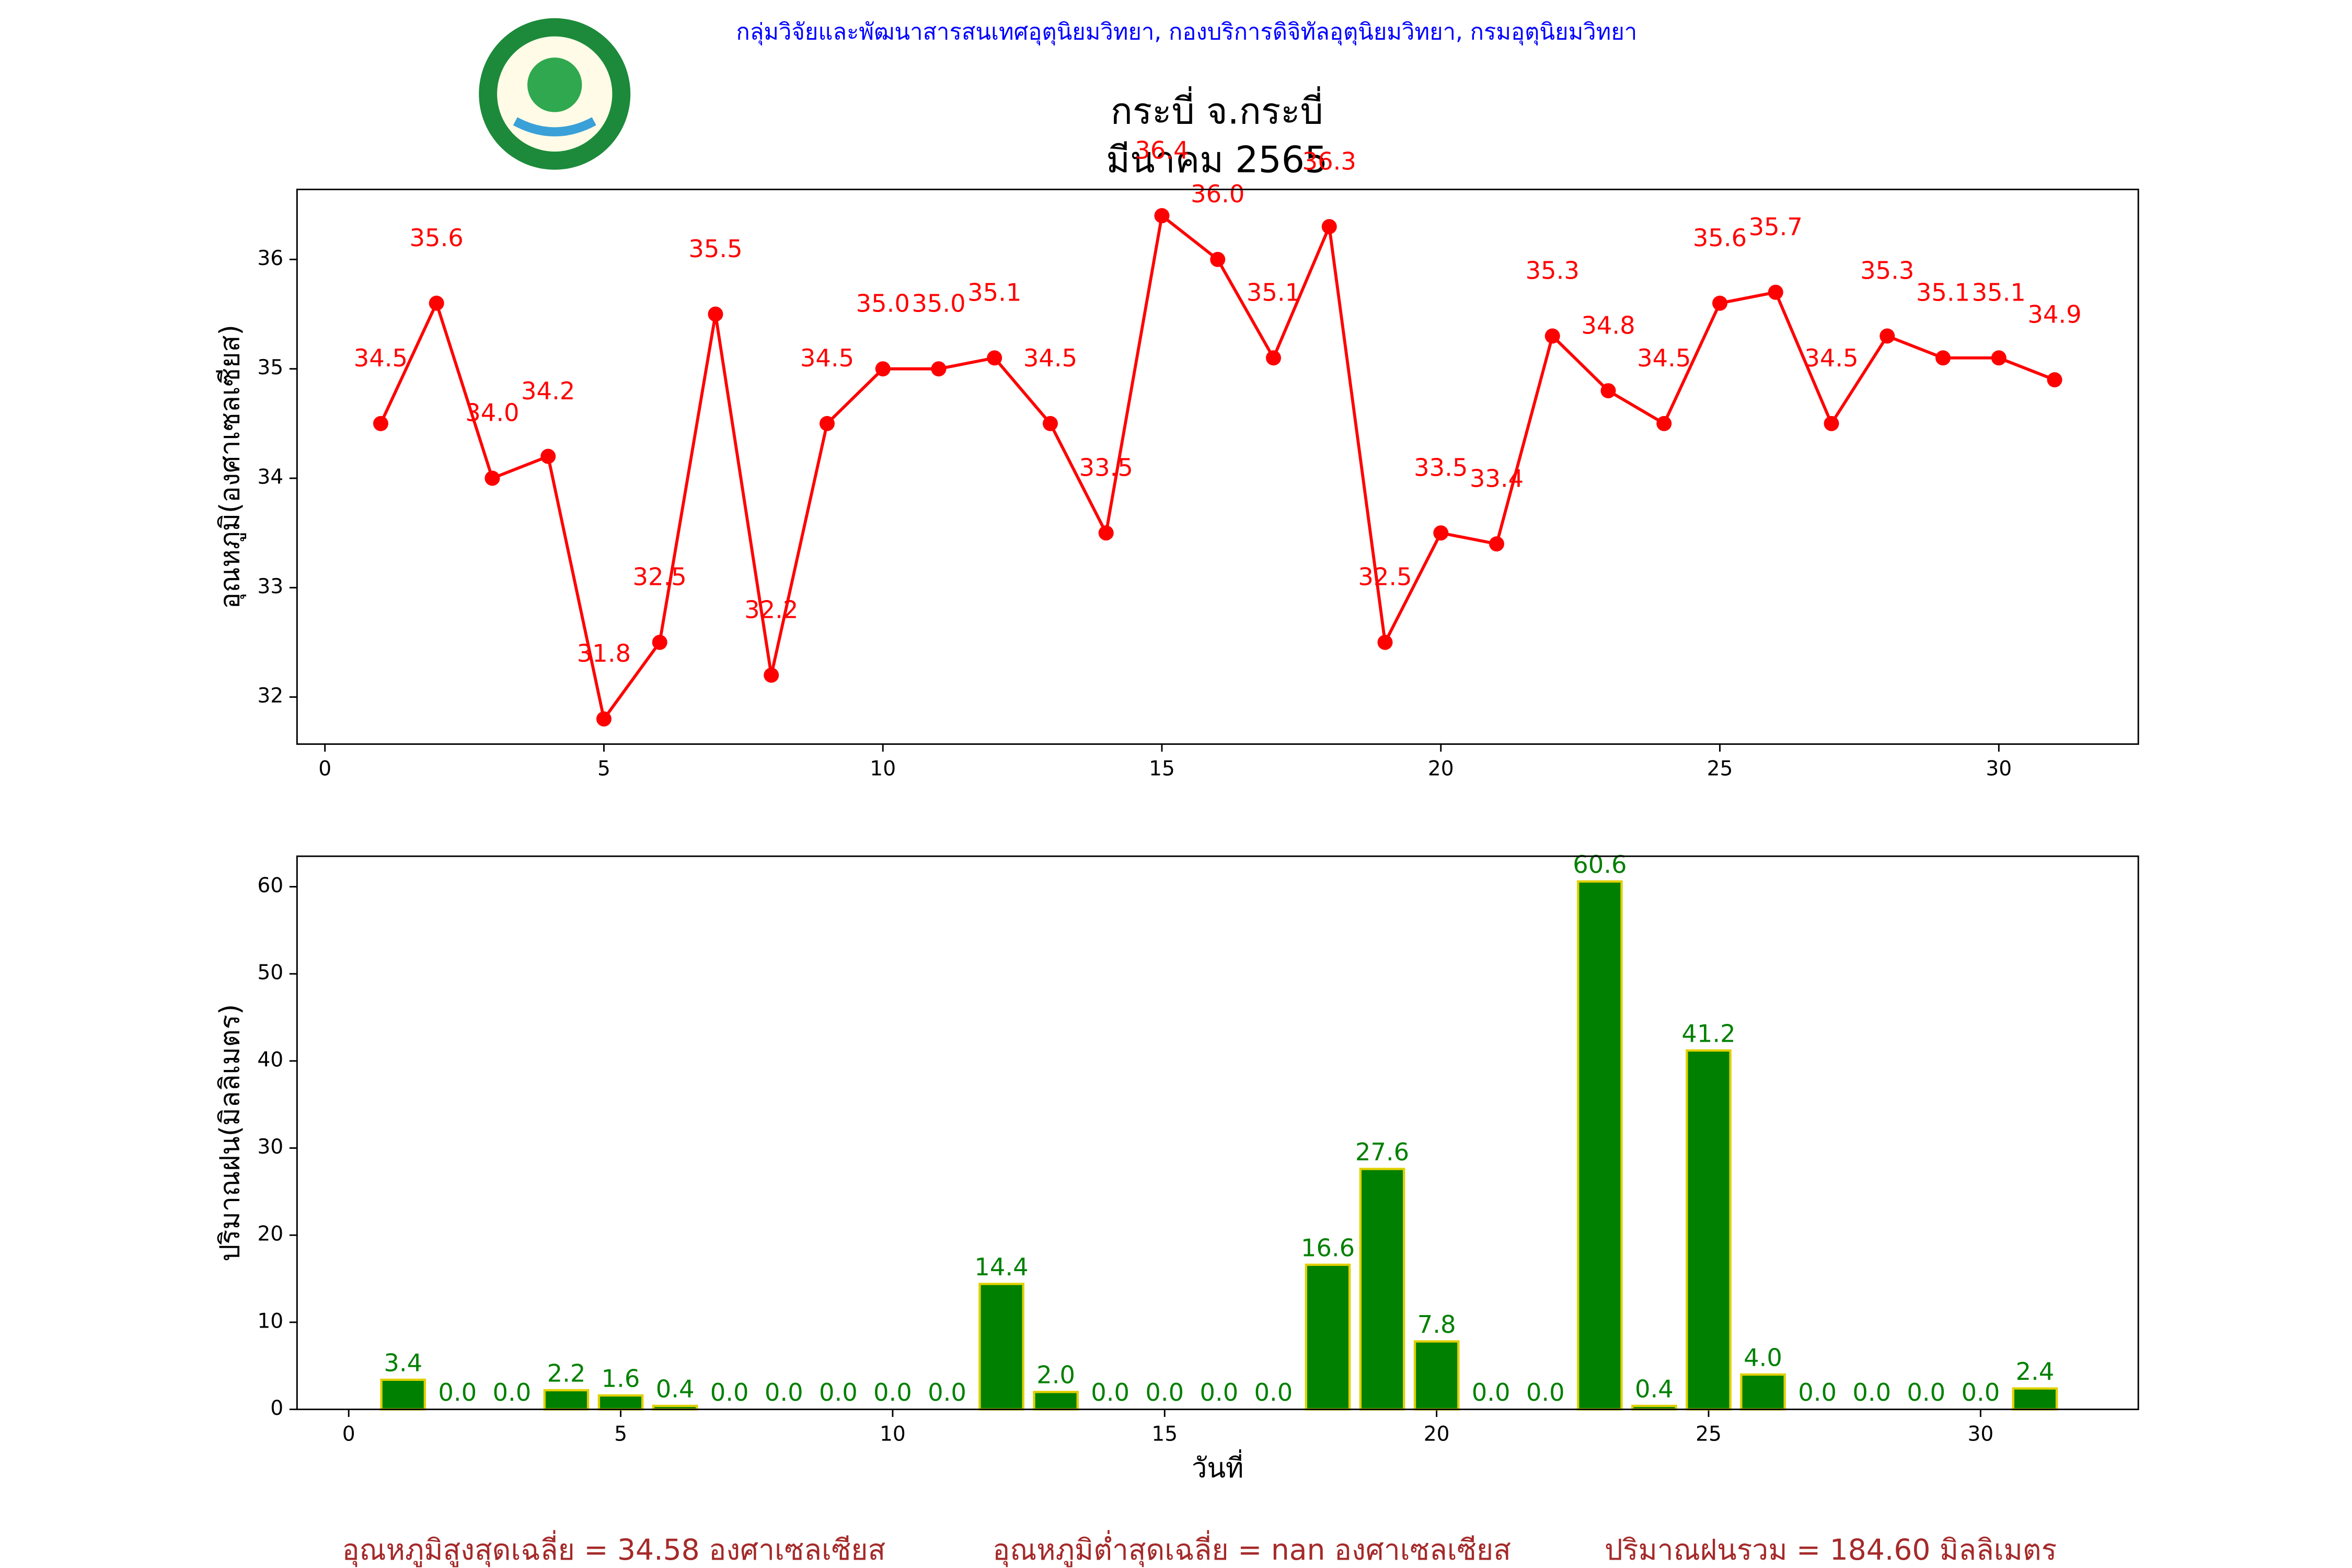 The width and height of the screenshot is (2352, 1568). I want to click on data-label: 32.5, so click(1385, 577).